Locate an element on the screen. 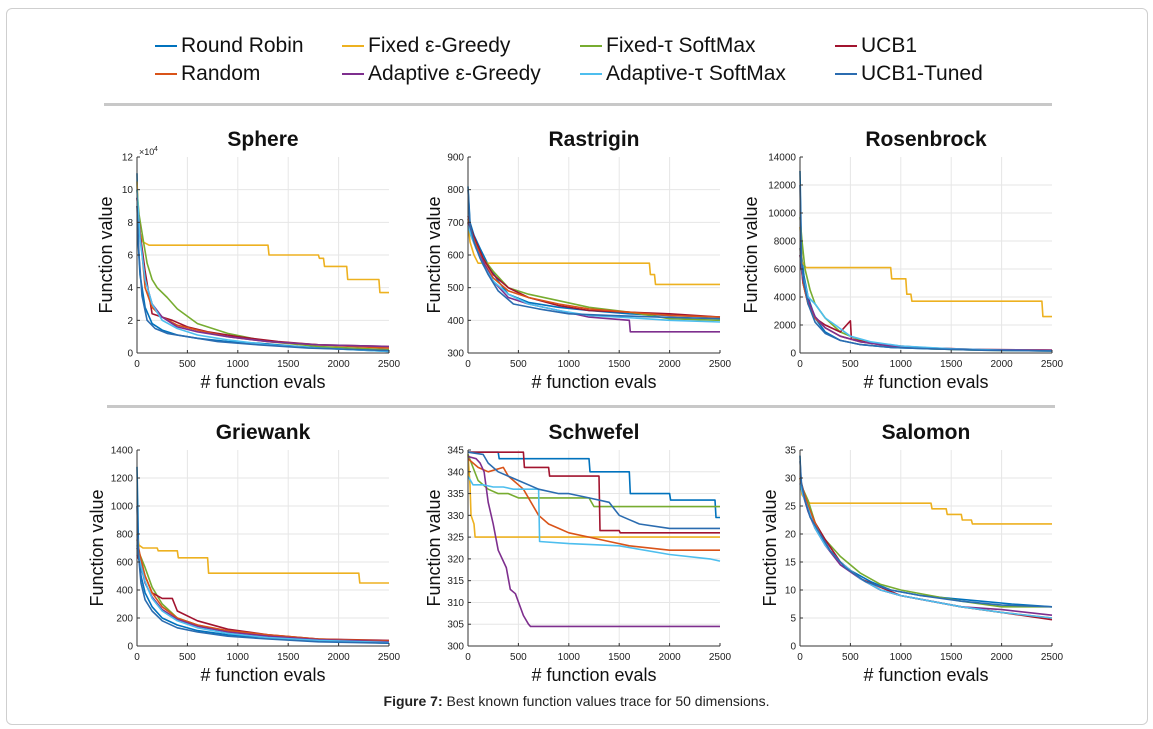 This screenshot has width=1153, height=729. y-multiplier-label: ×10 is located at coordinates (146, 152).